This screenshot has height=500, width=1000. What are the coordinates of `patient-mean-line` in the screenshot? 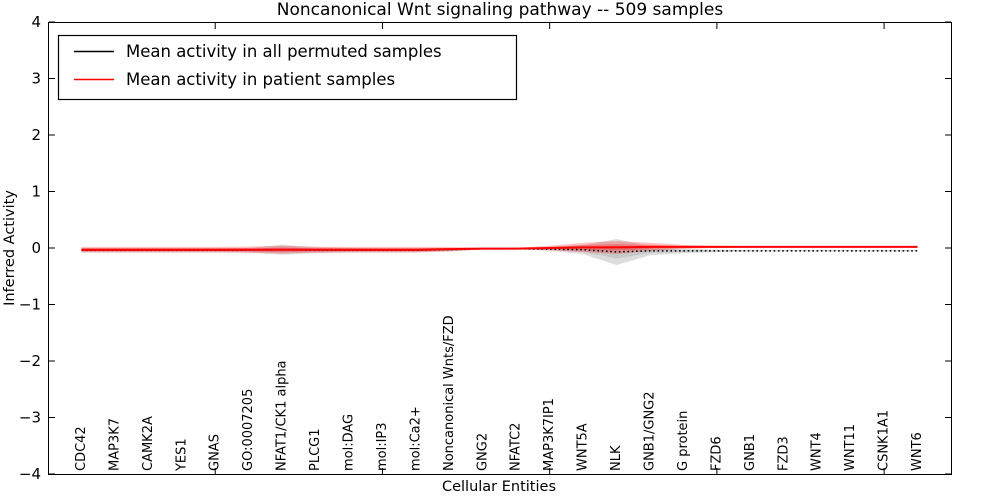 It's located at (499, 248).